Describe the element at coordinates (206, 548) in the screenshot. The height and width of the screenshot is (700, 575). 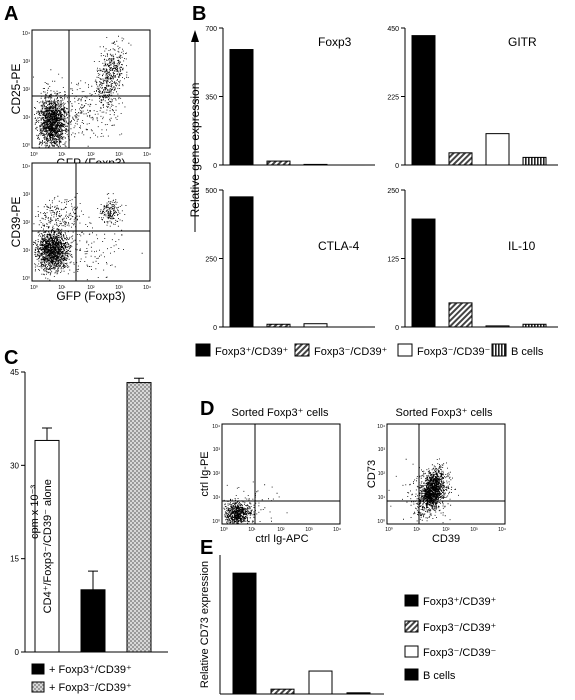
I see `panel-letter-e: E` at that location.